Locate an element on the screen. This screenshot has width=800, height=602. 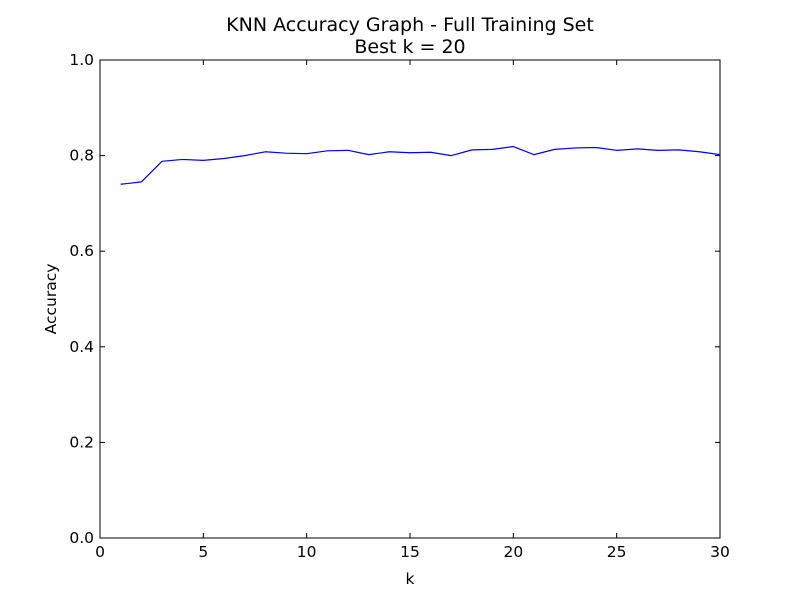
x-tick-label: 20 is located at coordinates (513, 552).